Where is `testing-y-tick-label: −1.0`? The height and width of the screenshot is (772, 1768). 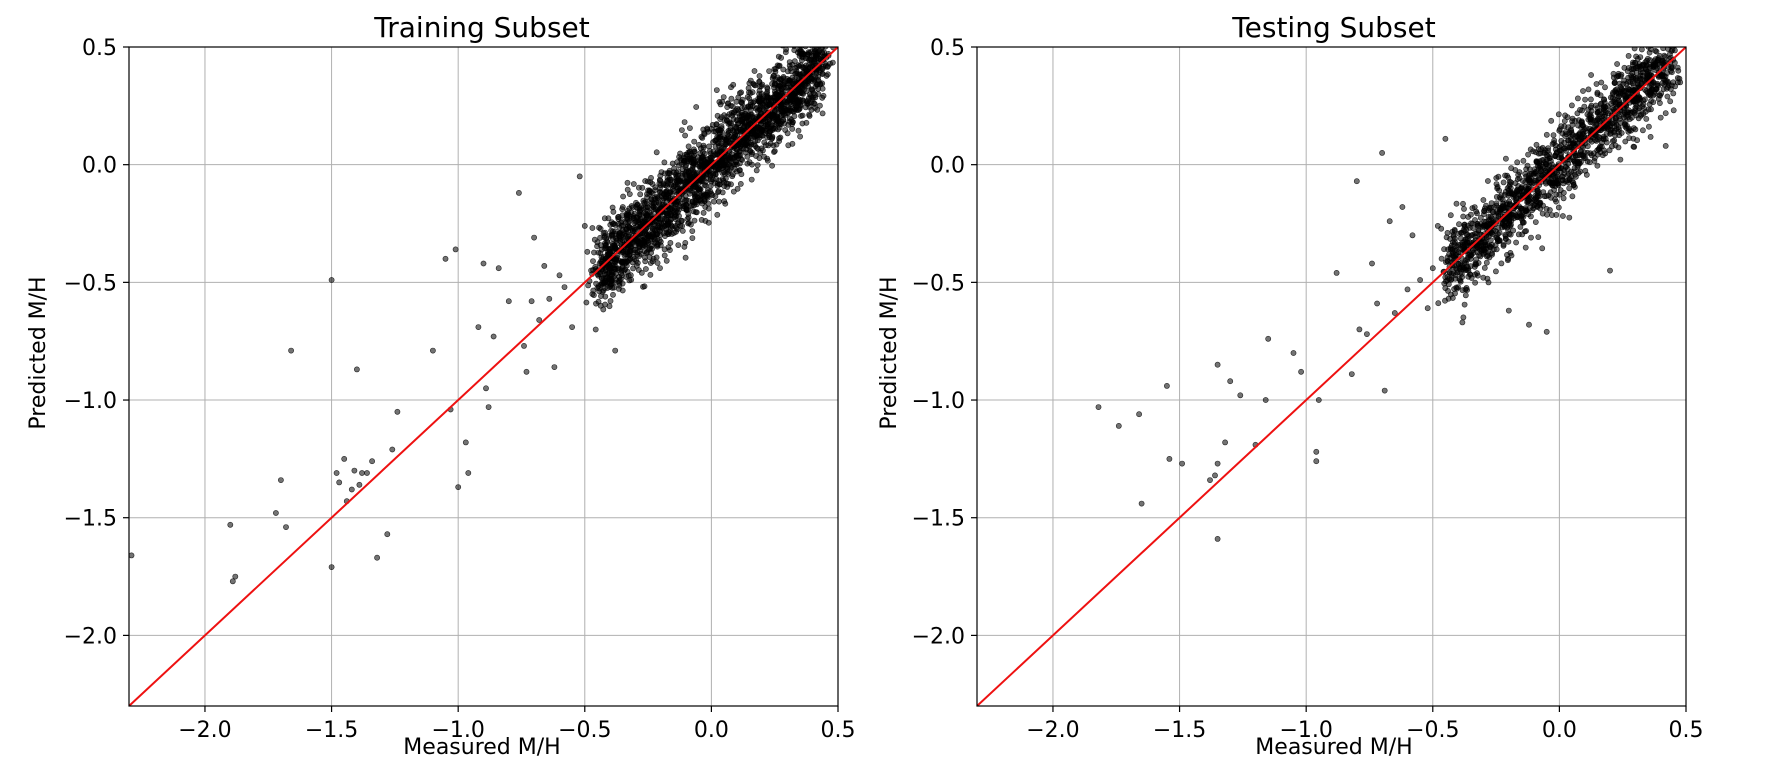 testing-y-tick-label: −1.0 is located at coordinates (938, 401).